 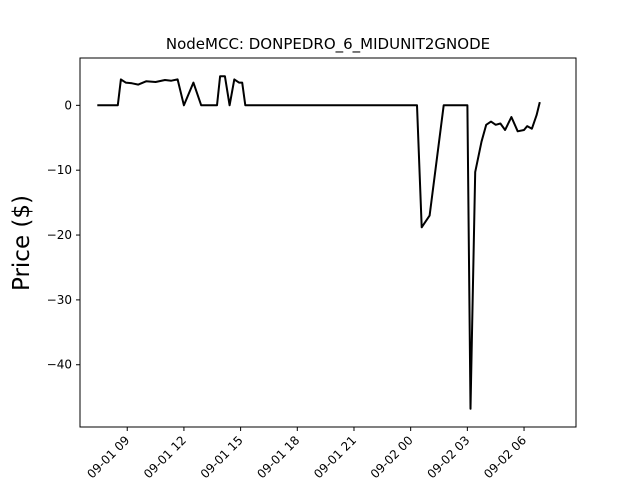 I want to click on x-tick-label: 09-01 15, so click(x=222, y=456).